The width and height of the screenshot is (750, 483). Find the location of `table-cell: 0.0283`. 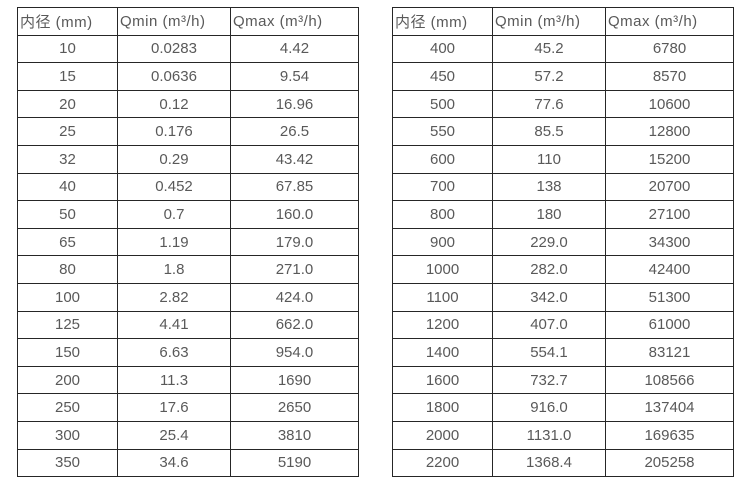

table-cell: 0.0283 is located at coordinates (174, 49).